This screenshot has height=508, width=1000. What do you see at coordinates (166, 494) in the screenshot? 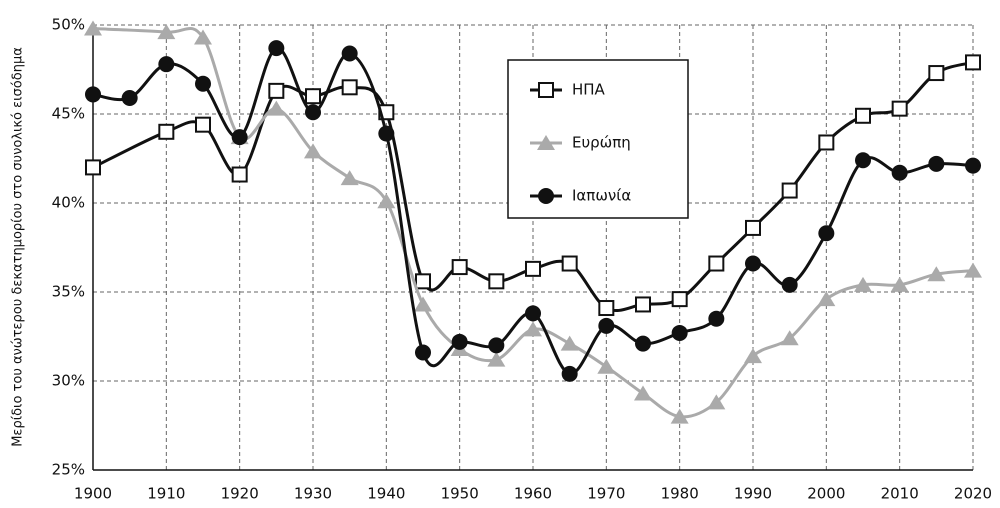
I see `x-tick-label: 1910` at bounding box center [166, 494].